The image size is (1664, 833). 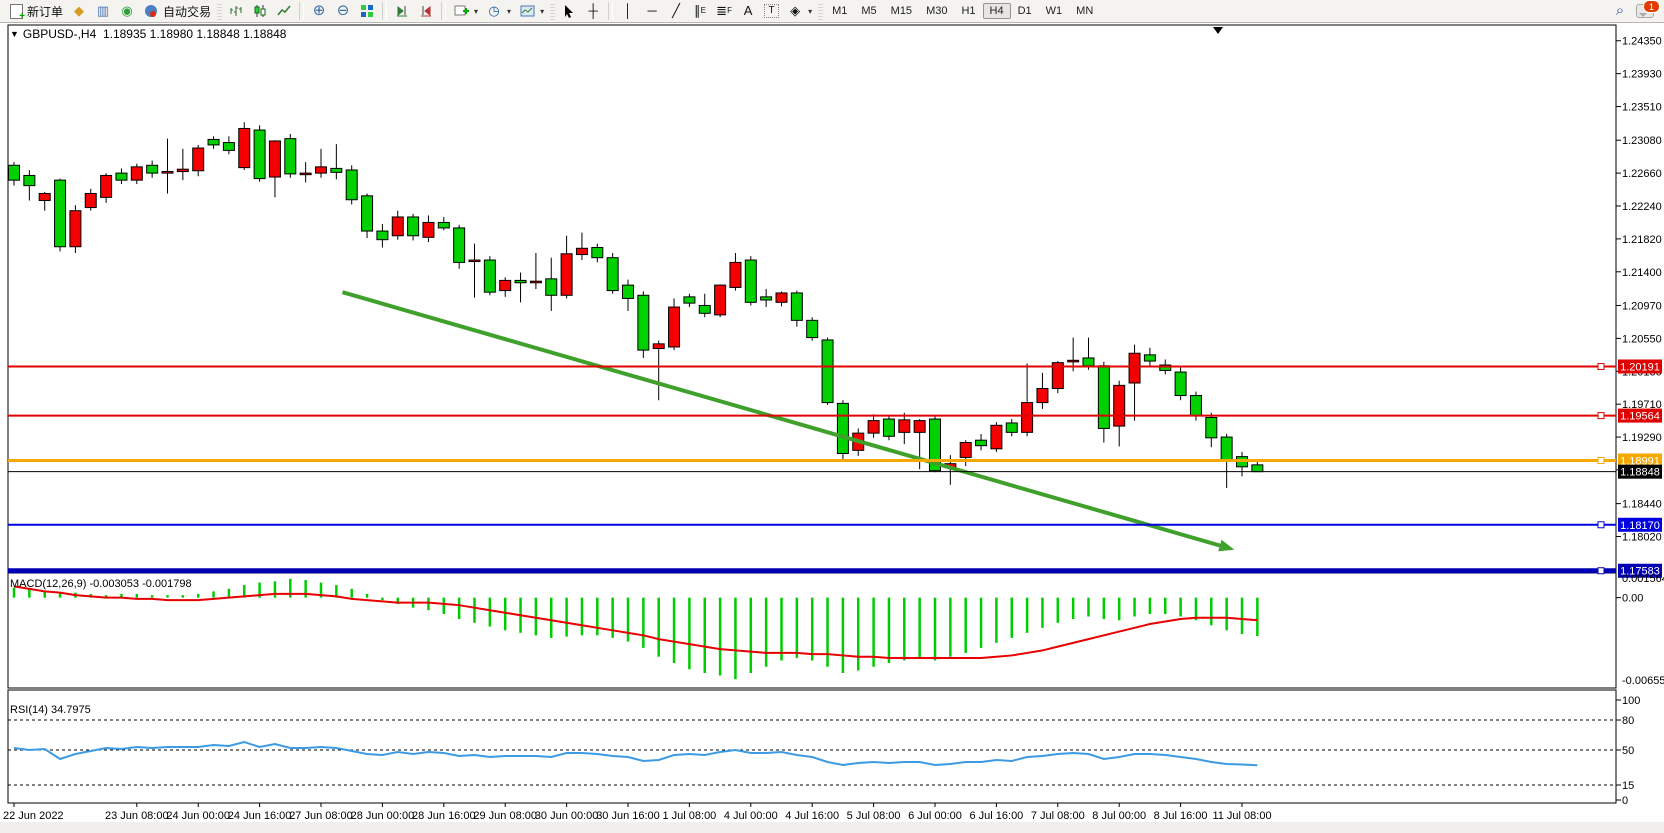 I want to click on axis-label: 6 Jul 16:00, so click(x=996, y=816).